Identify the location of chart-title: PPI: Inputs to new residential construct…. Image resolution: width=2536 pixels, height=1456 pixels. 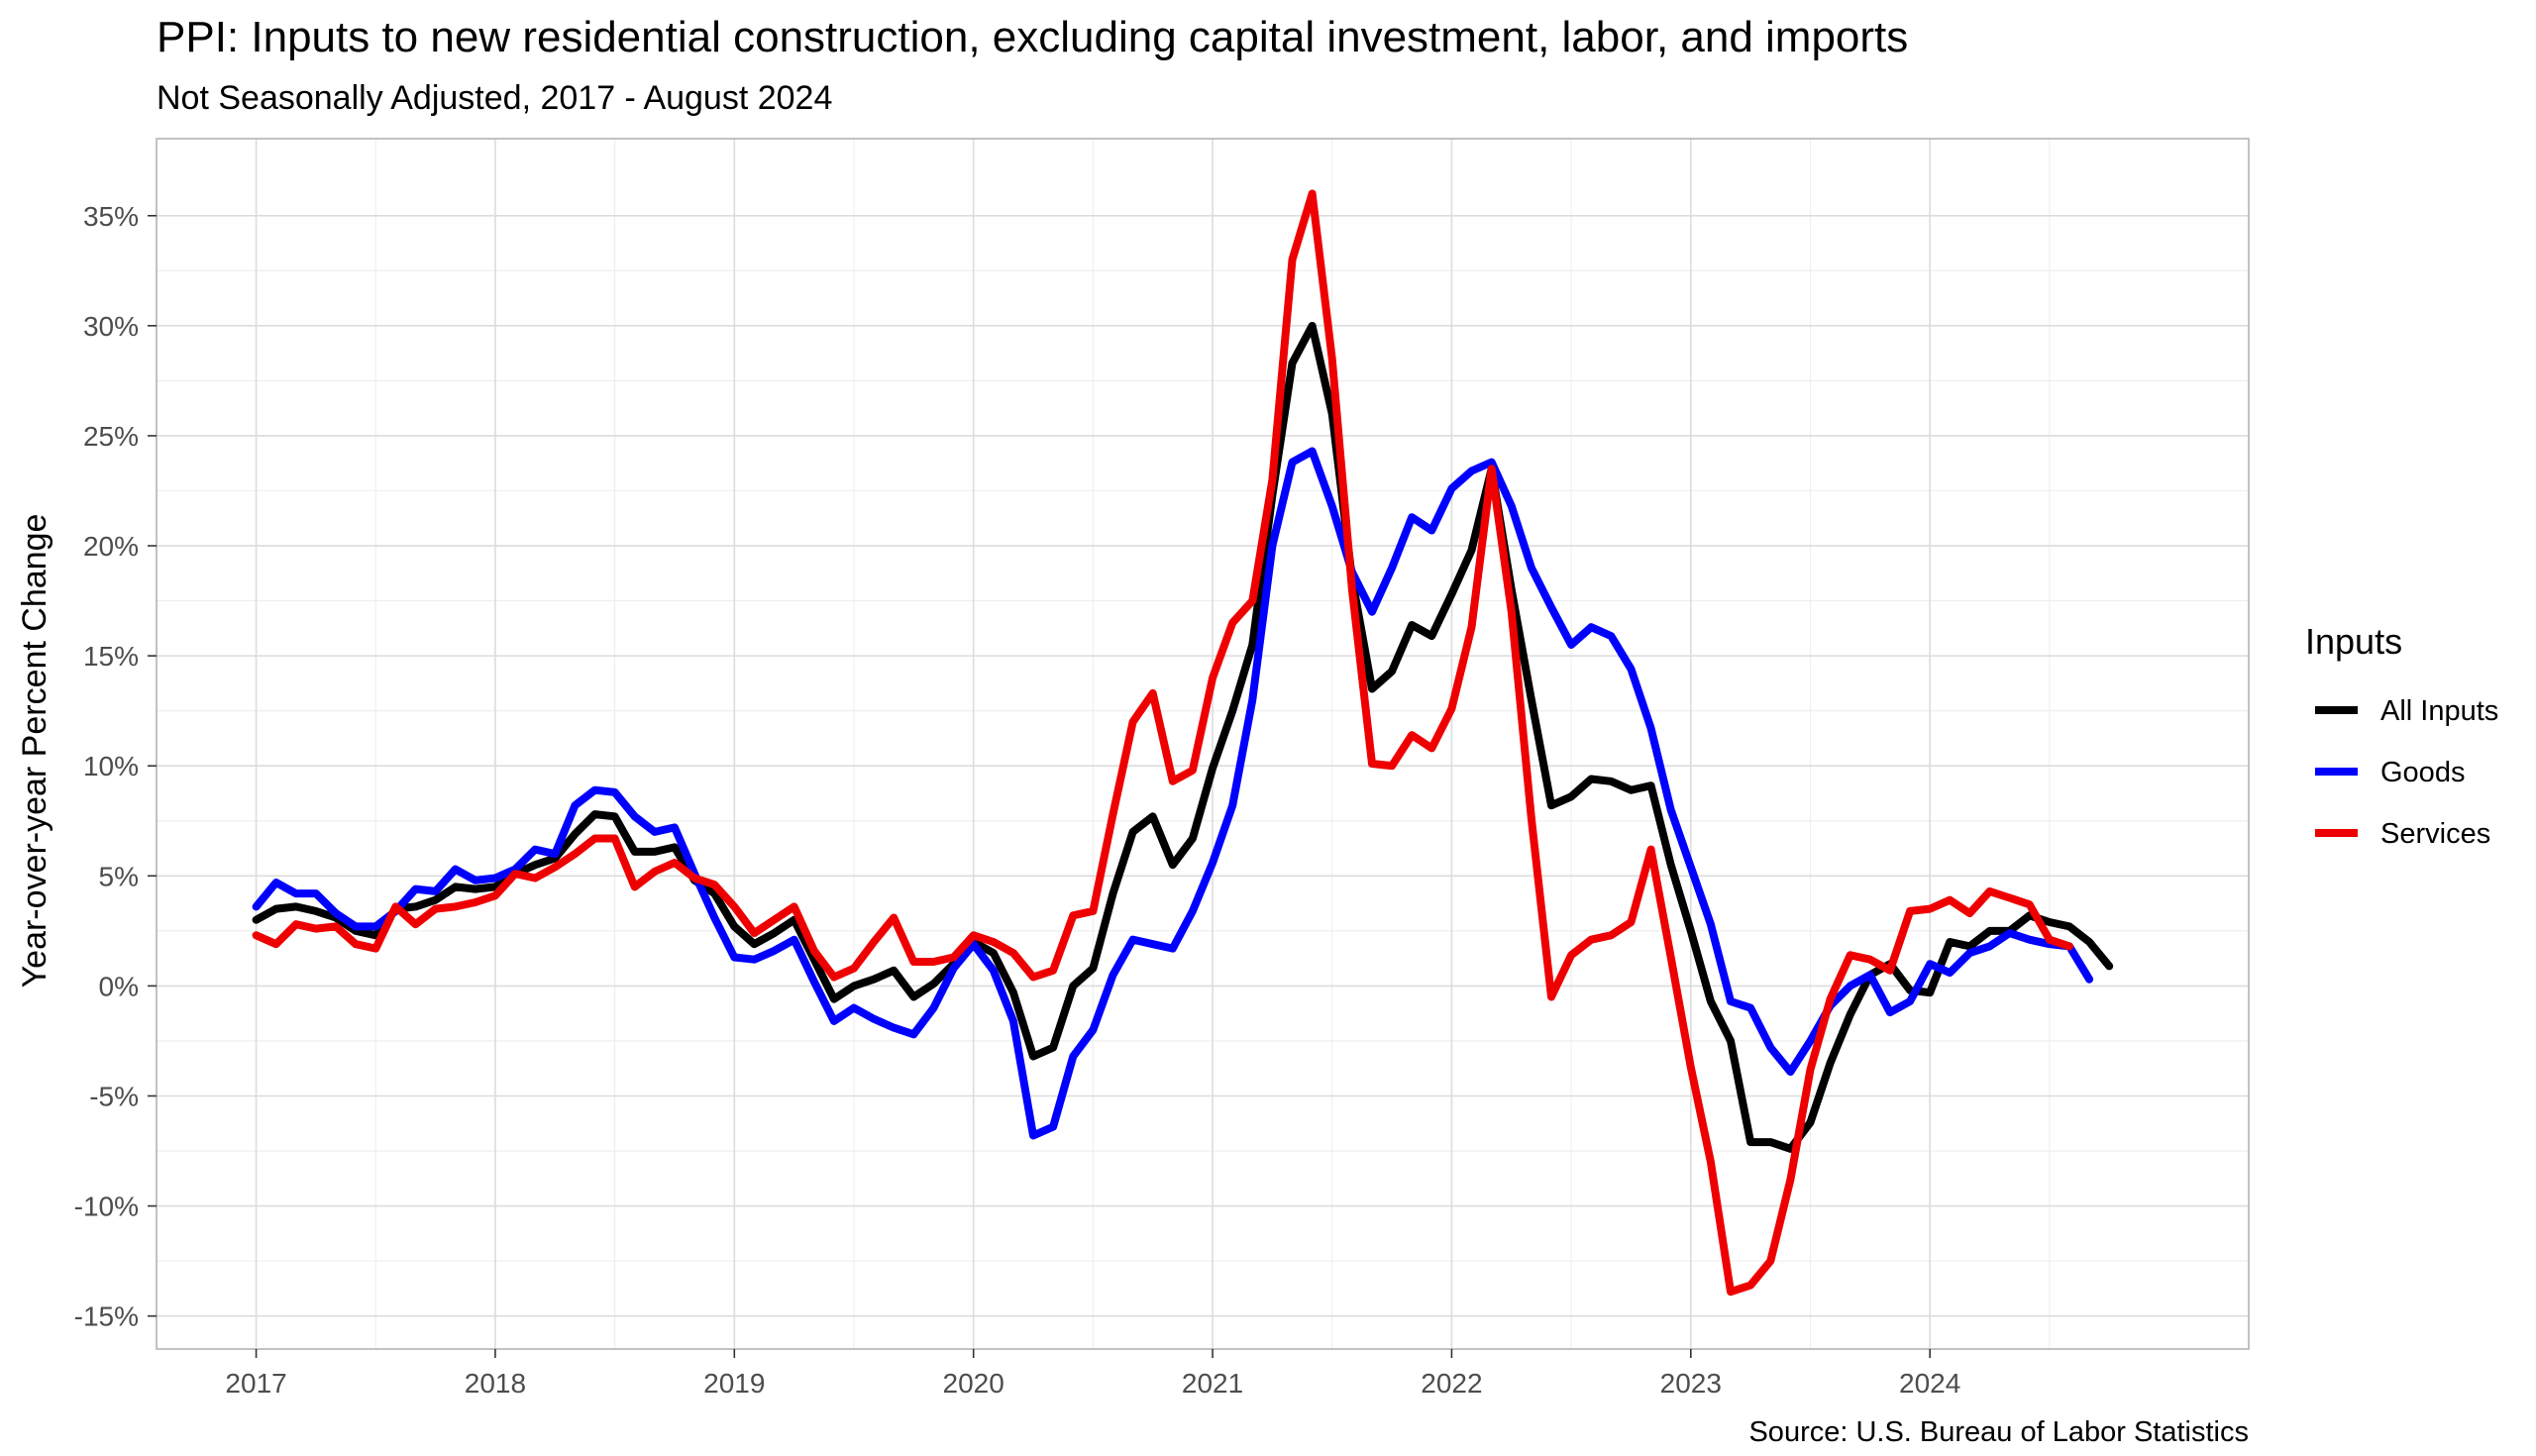
(1032, 37).